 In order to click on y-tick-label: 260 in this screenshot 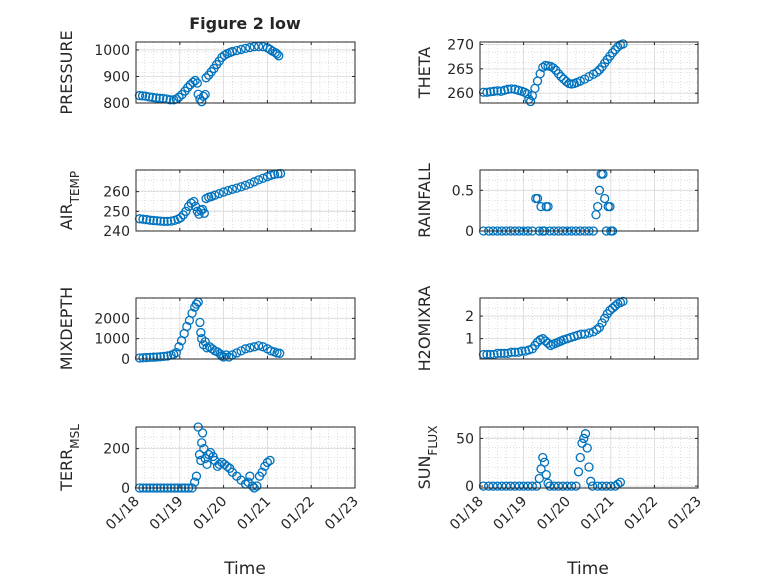, I will do `click(116, 193)`.